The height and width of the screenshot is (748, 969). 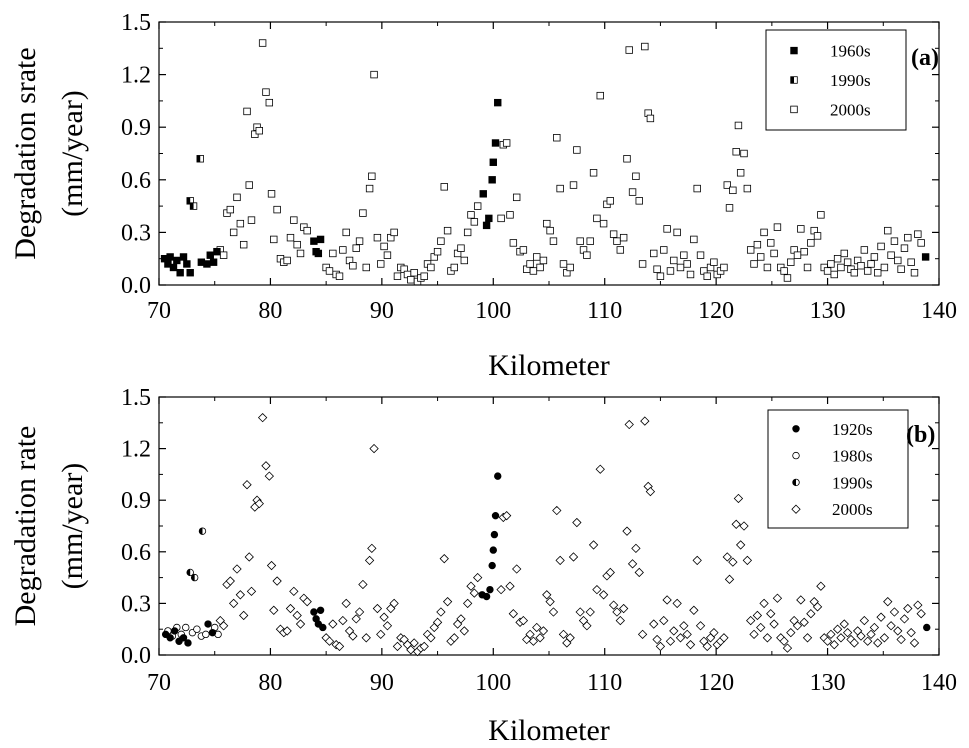 I want to click on y-tick-label: 0.9, so click(x=136, y=501).